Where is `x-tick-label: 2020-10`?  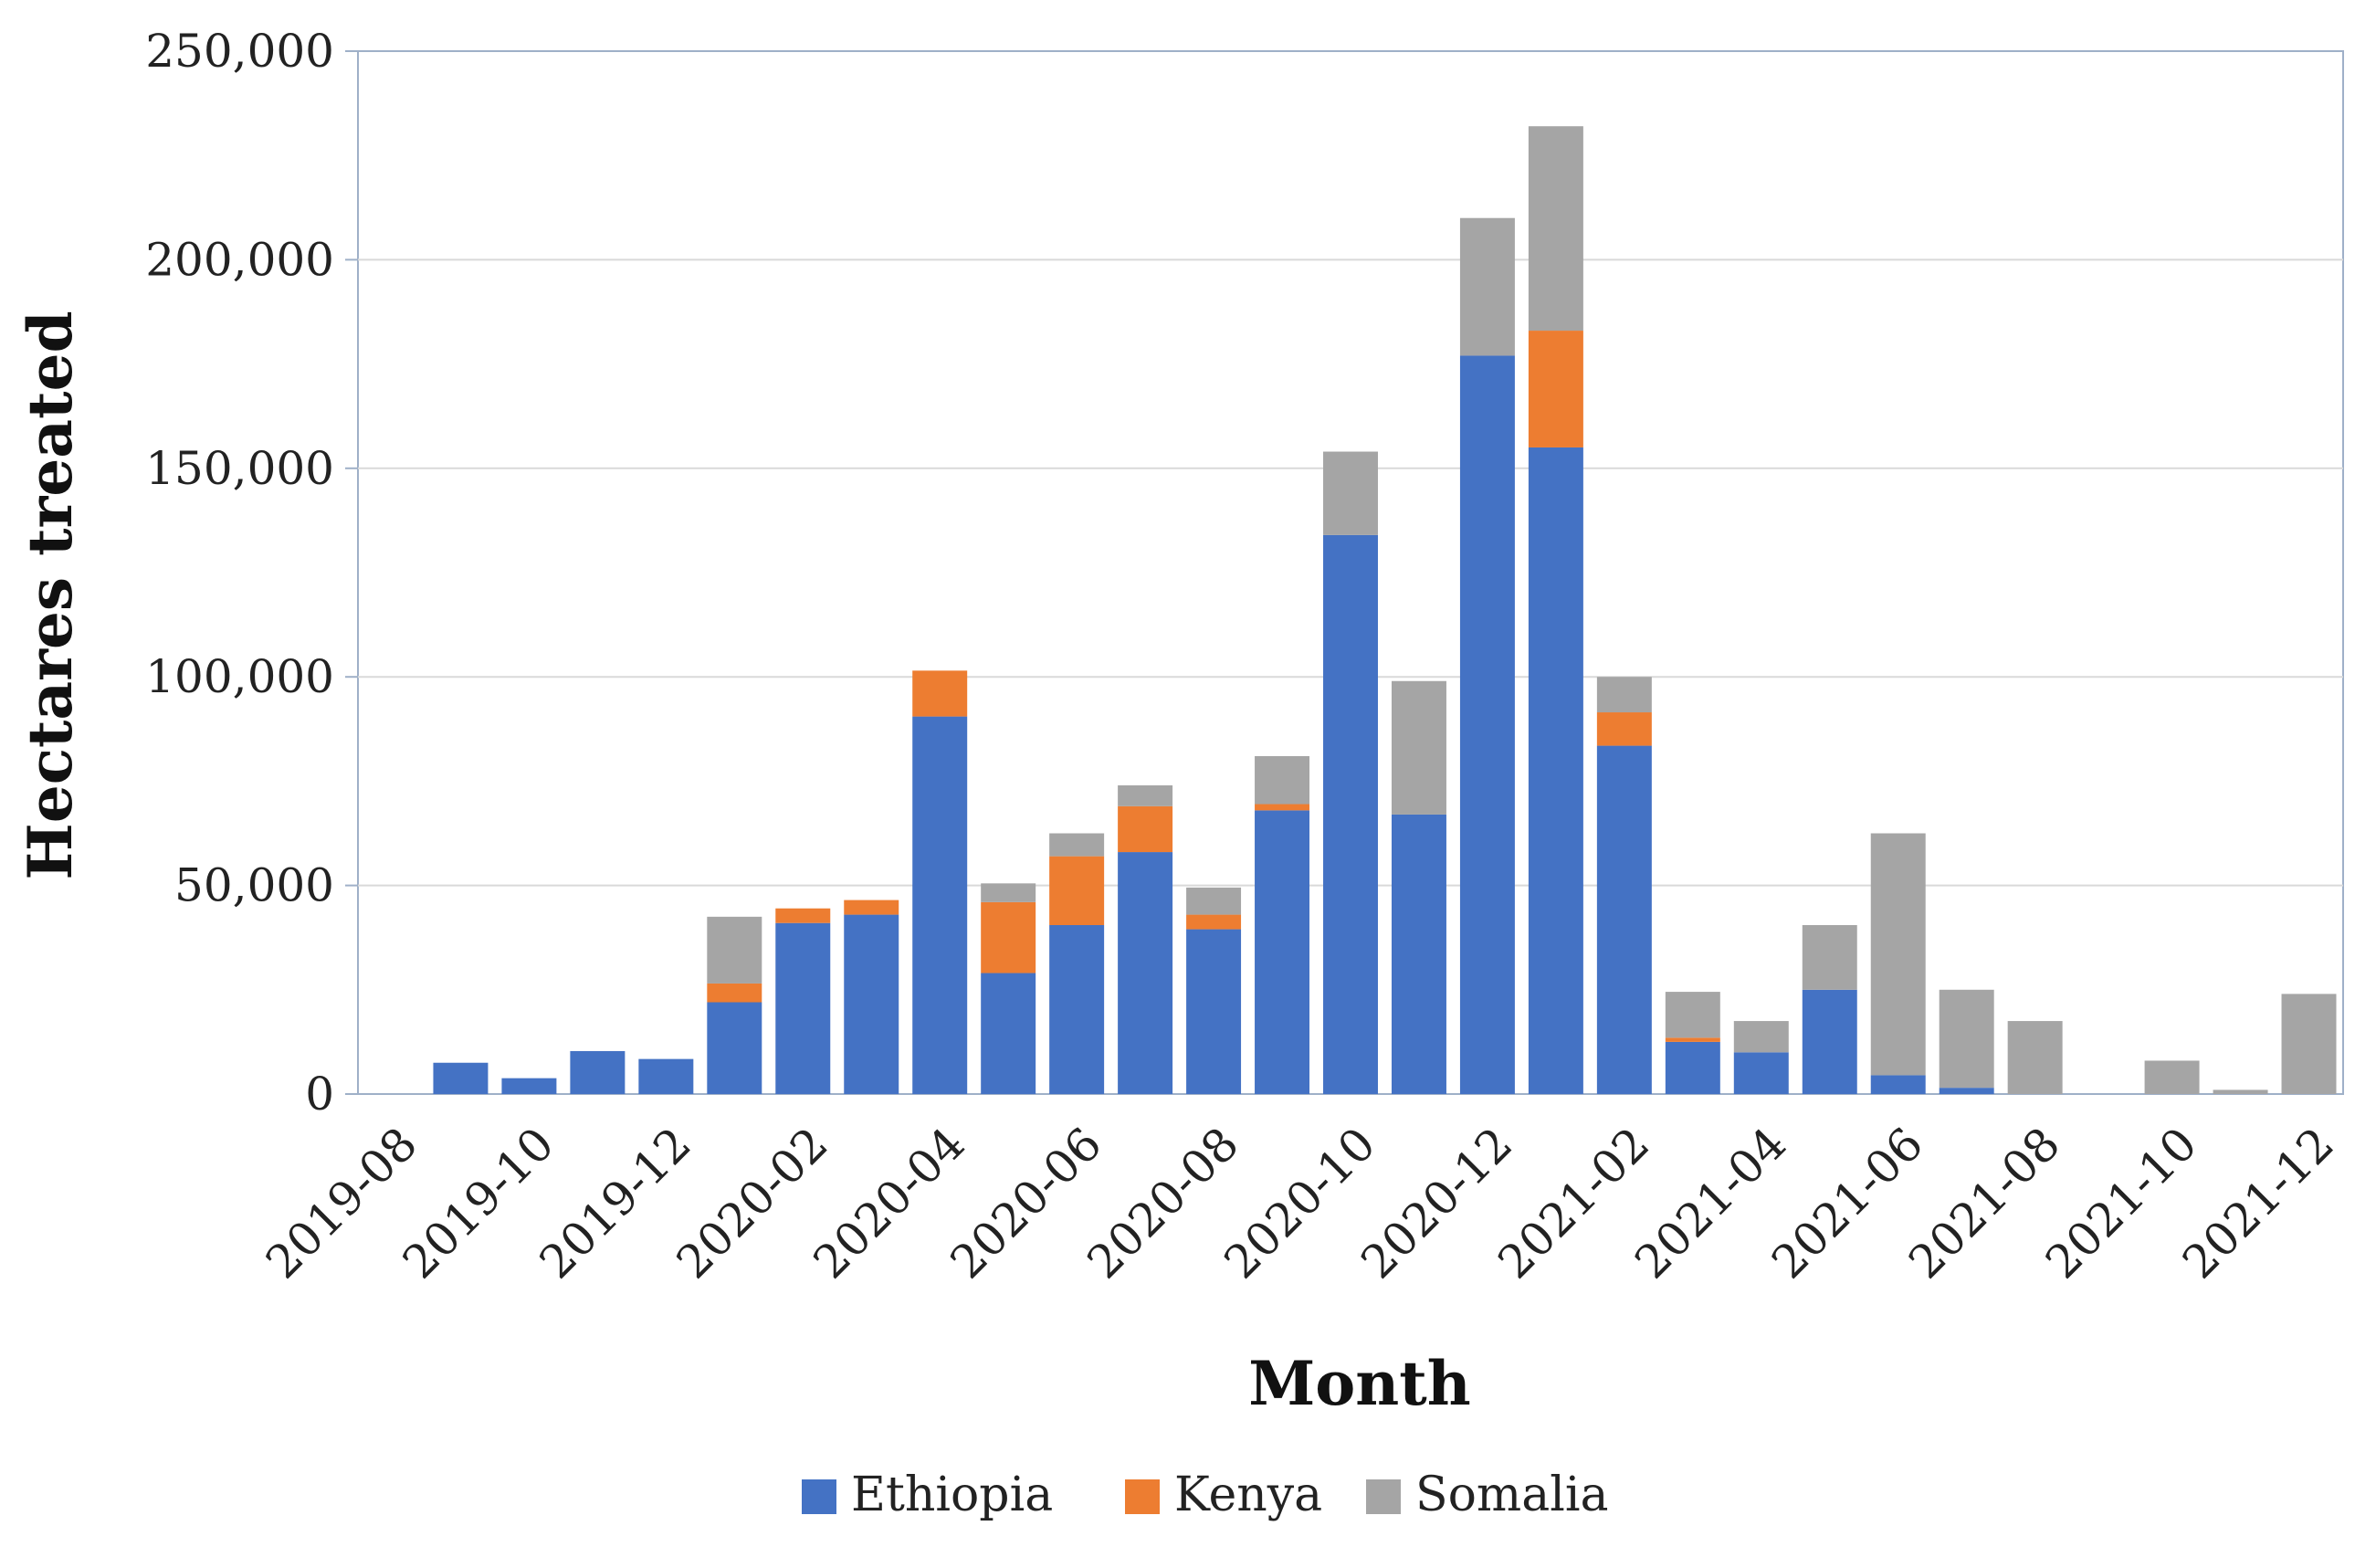
x-tick-label: 2020-10 is located at coordinates (1300, 1203).